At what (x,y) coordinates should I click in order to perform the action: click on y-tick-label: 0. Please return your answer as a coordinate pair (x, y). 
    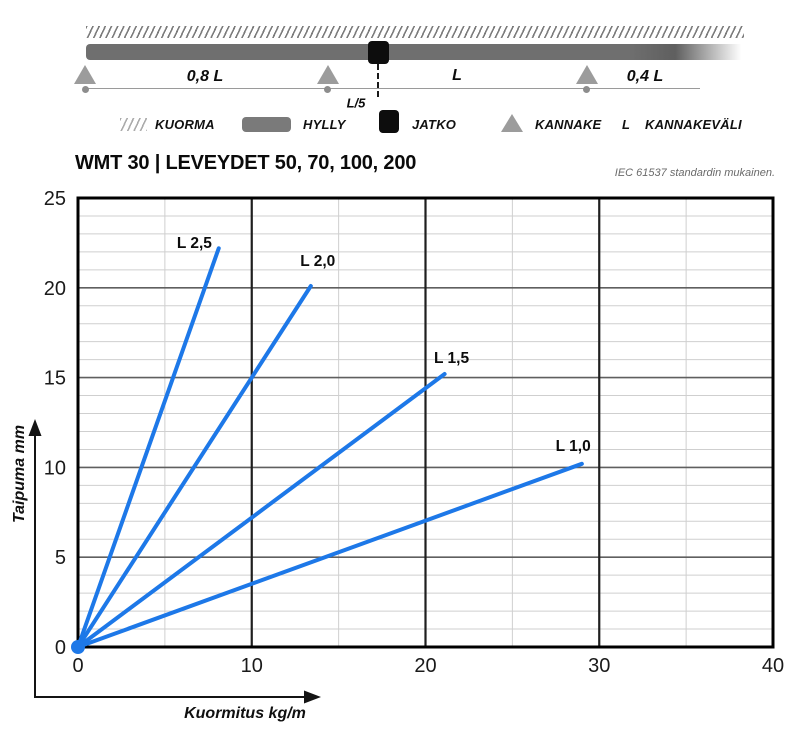
    Looking at the image, I should click on (60, 648).